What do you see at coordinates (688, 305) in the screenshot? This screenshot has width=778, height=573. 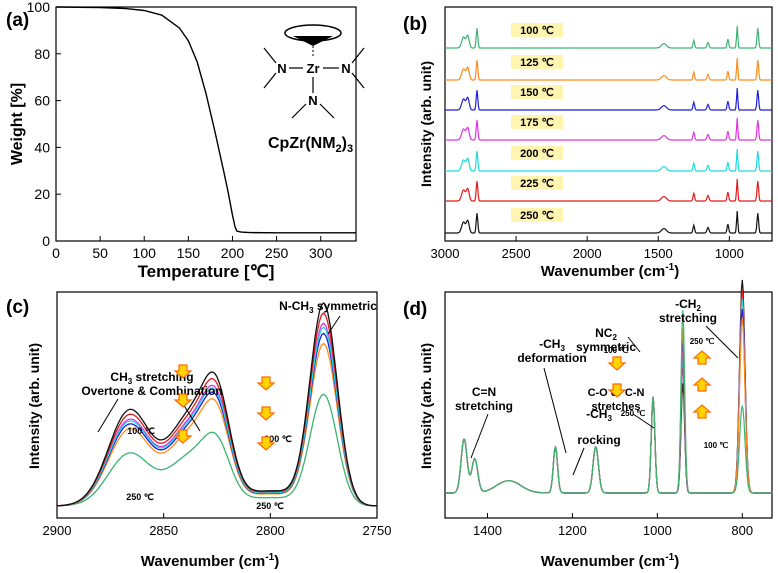 I see `ch2-stretching-label: -CH2` at bounding box center [688, 305].